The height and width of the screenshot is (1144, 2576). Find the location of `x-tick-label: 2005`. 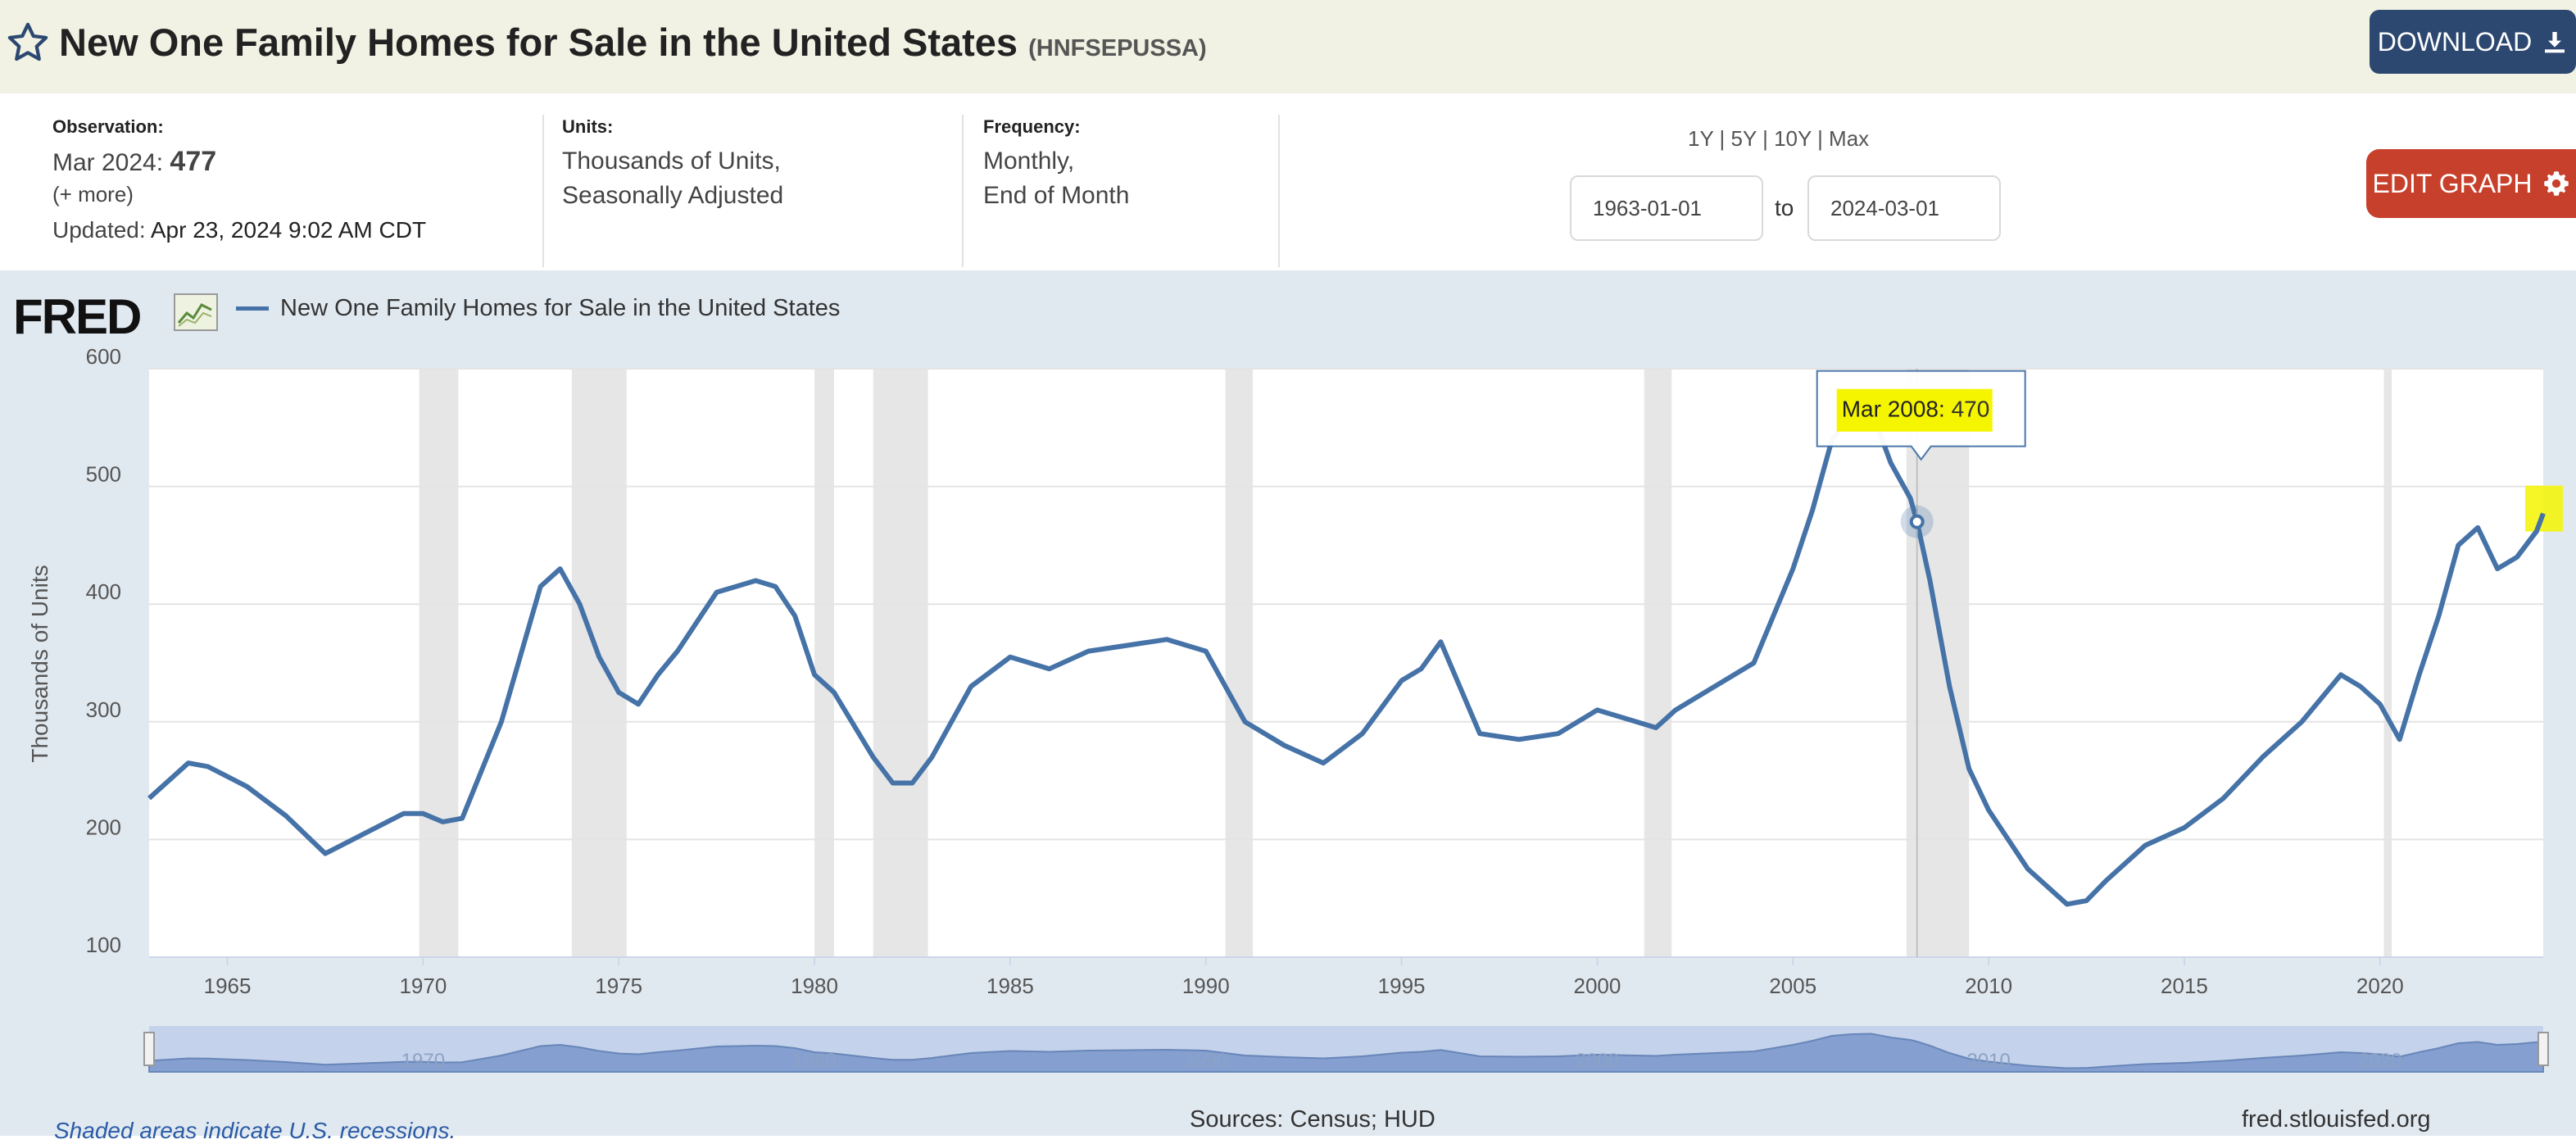

x-tick-label: 2005 is located at coordinates (1793, 986).